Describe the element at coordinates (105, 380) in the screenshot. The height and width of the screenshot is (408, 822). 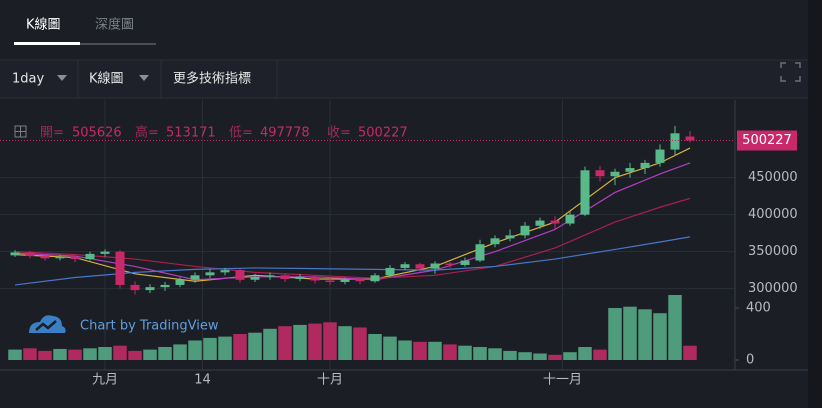
I see `x-tick-label: 九月` at that location.